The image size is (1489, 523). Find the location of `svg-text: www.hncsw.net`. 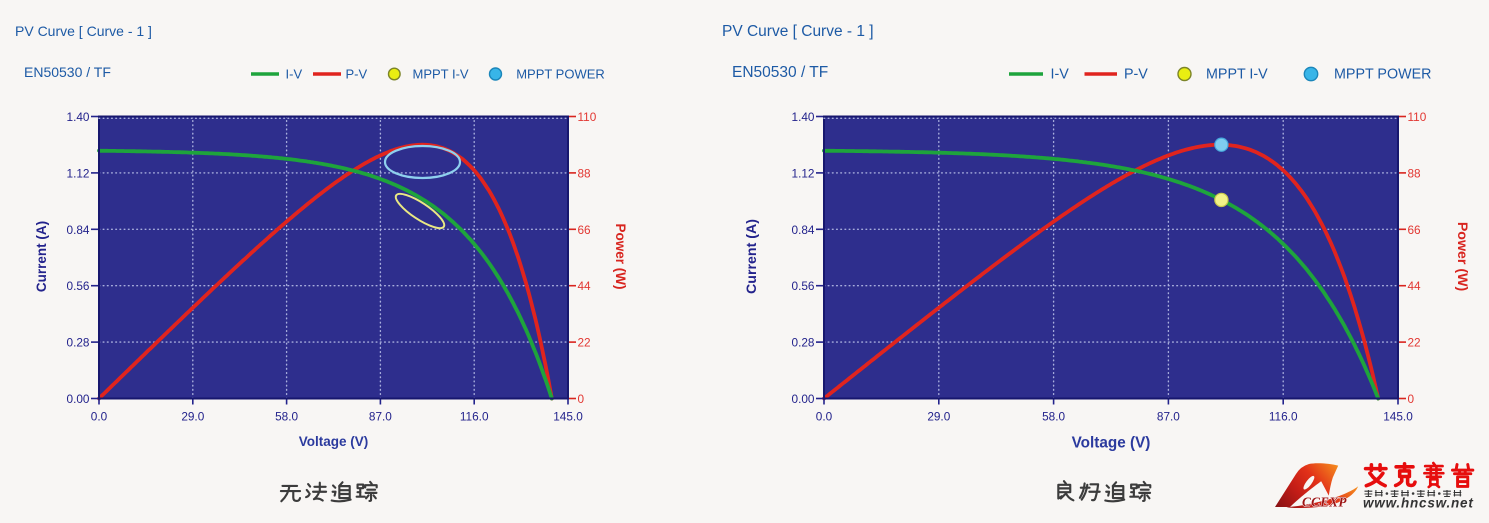

svg-text: www.hncsw.net is located at coordinates (1418, 503).